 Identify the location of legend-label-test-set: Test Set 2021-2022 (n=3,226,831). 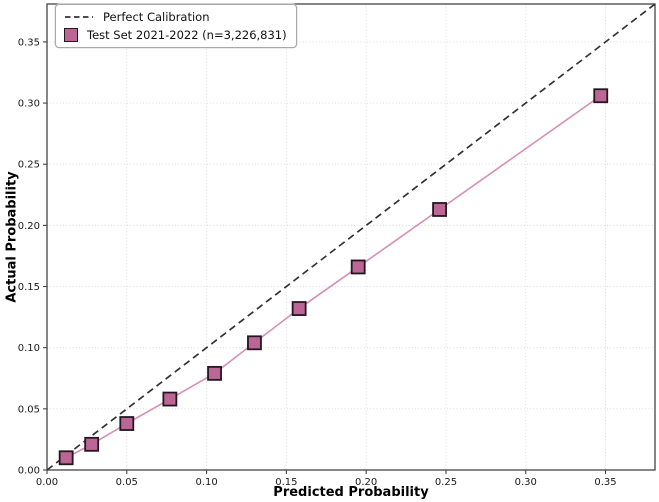
(187, 35).